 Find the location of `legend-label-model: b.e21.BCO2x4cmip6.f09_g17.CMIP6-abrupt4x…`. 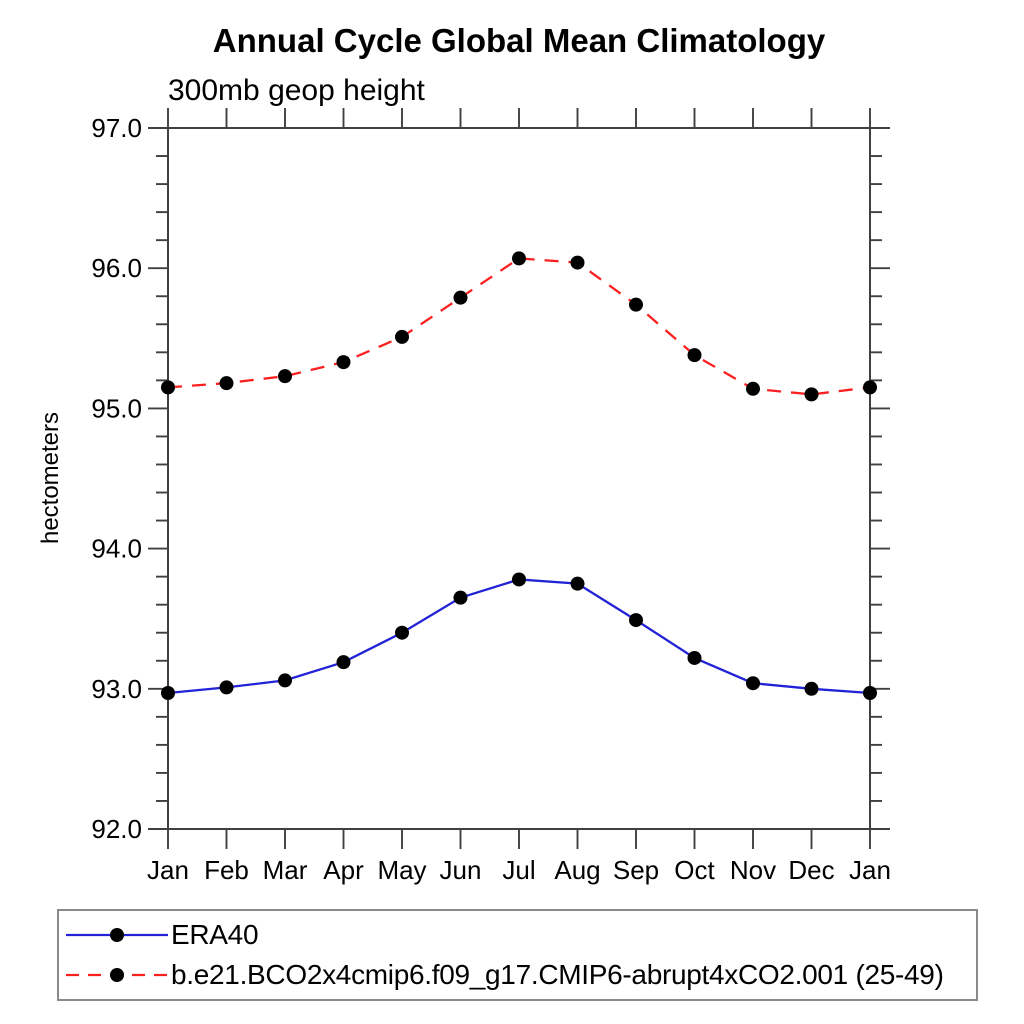

legend-label-model: b.e21.BCO2x4cmip6.f09_g17.CMIP6-abrupt4x… is located at coordinates (557, 974).